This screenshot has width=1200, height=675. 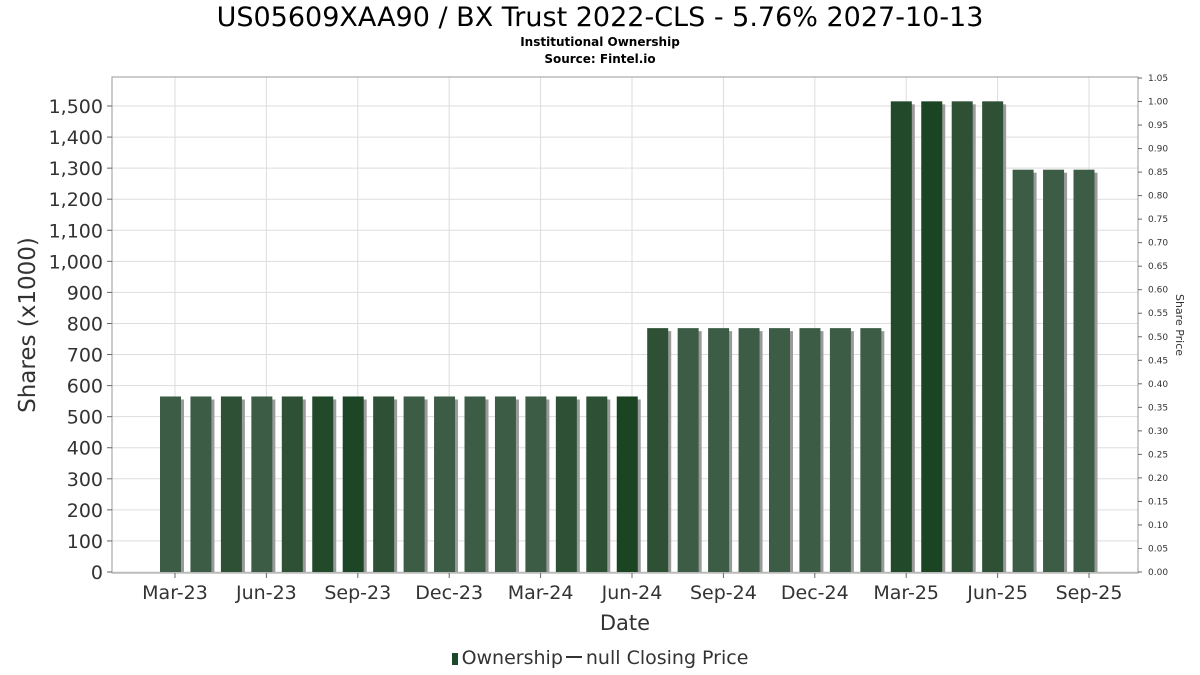 I want to click on chart-subtitle-source: Source: Fintel.io, so click(x=600, y=59).